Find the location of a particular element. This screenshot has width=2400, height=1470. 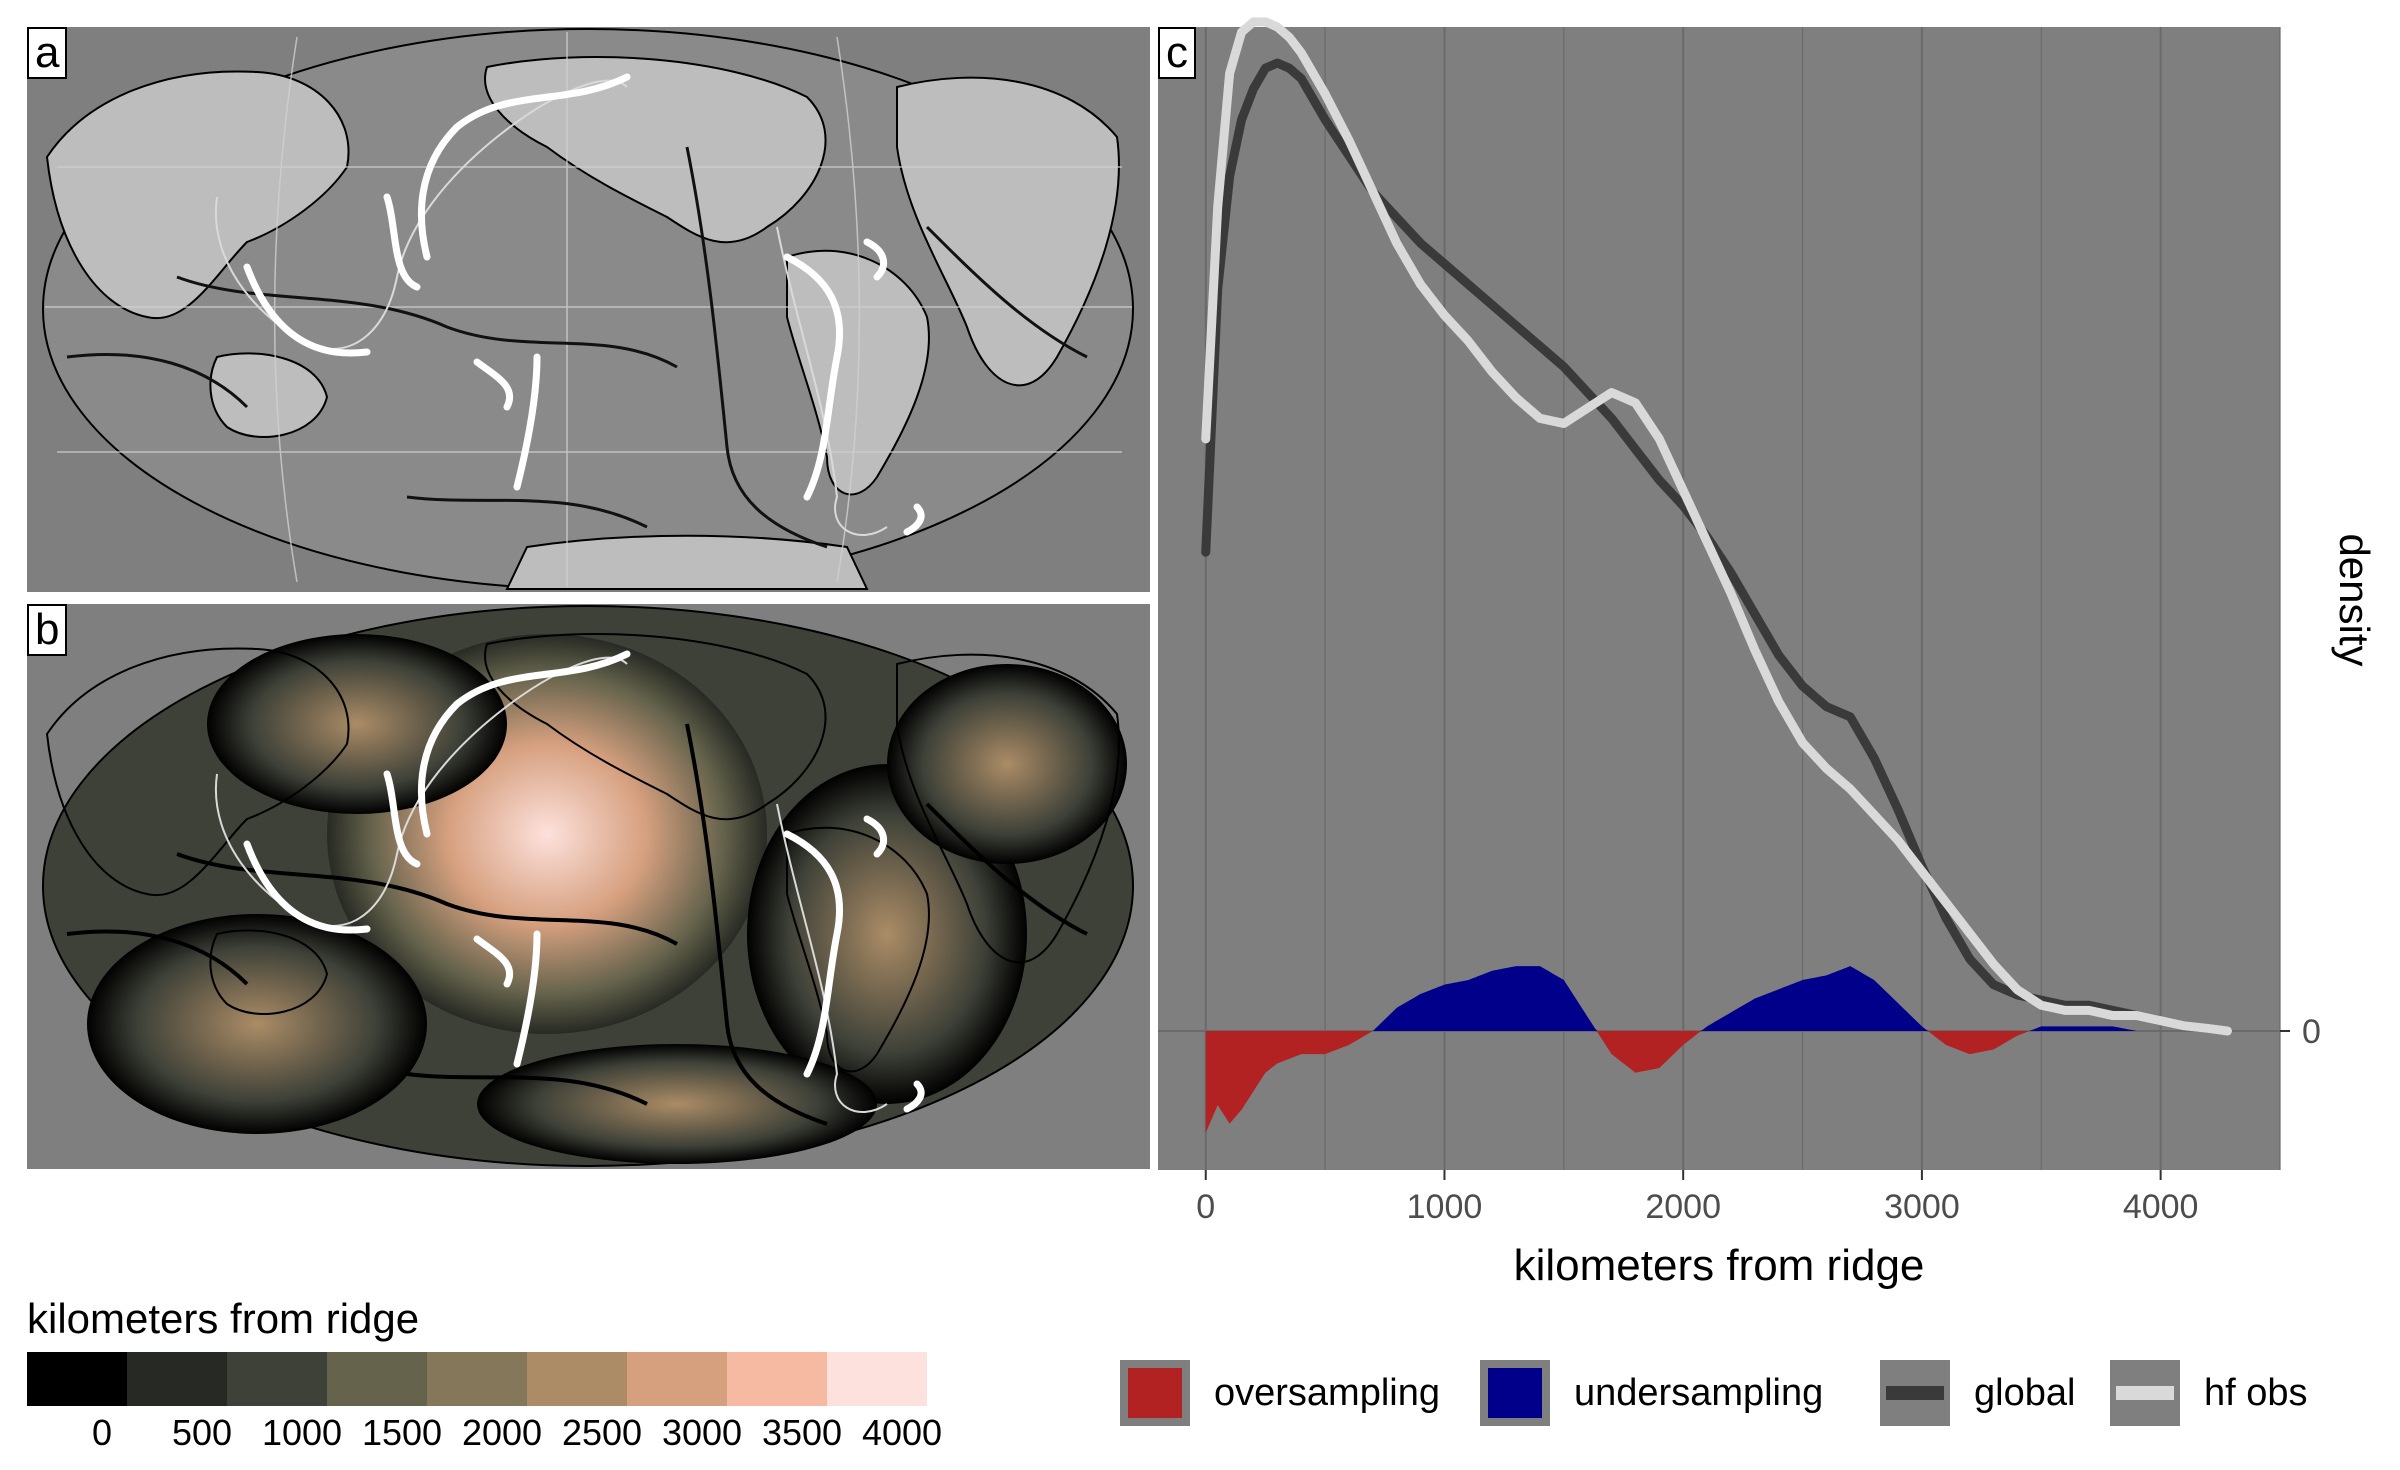

legend-item-hf-obs: hf obs is located at coordinates (2209, 1393).